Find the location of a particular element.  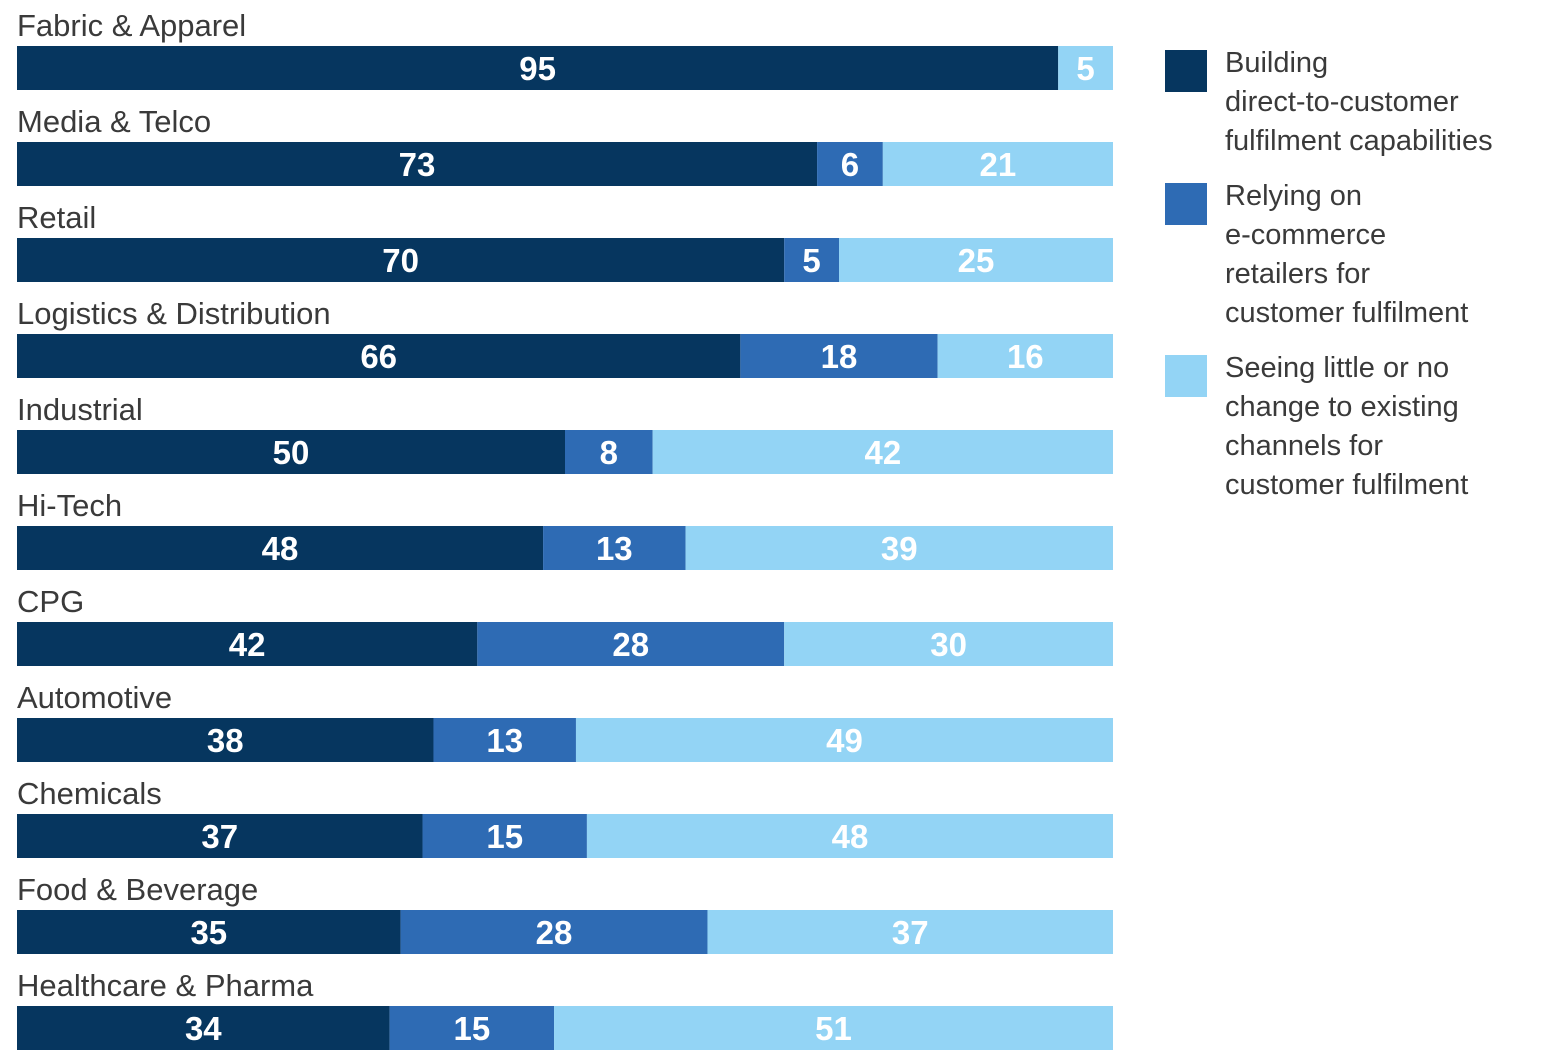

bar-segment-food-beverage-s1 is located at coordinates (554, 932).